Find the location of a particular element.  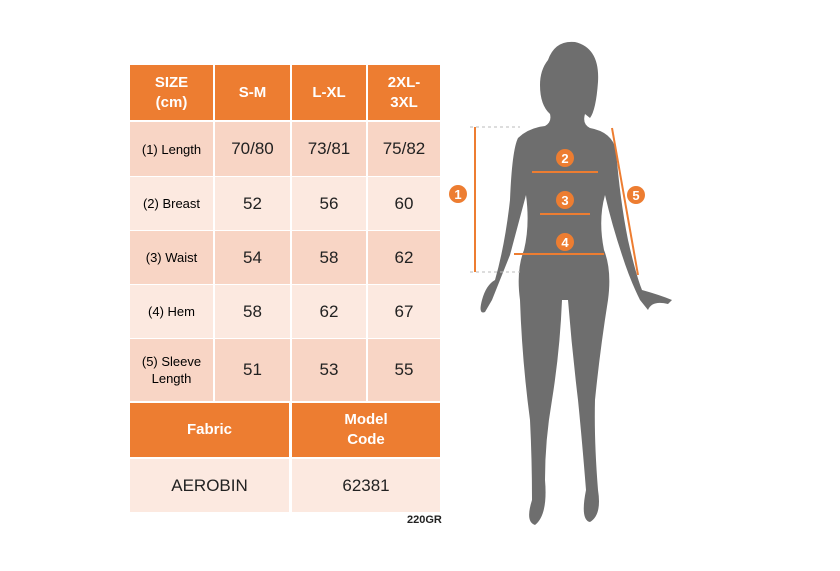

row-label: (3) Waist is located at coordinates (171, 257).